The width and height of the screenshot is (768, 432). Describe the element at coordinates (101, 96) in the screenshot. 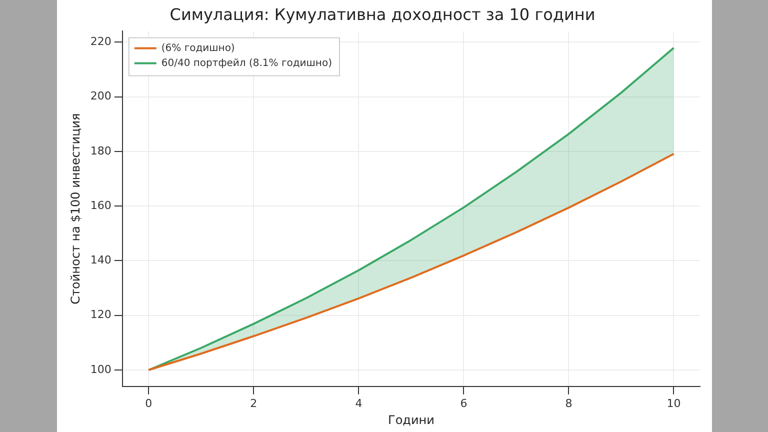

I see `y-tick-label: 200` at that location.